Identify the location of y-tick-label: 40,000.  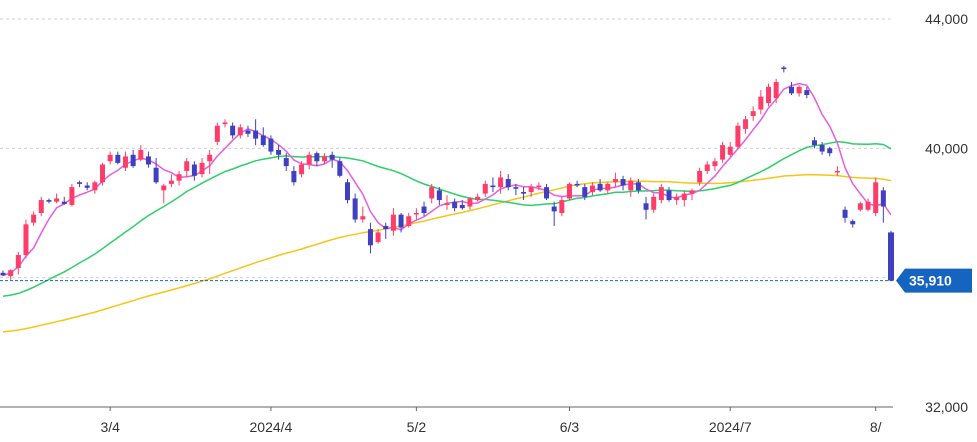
(946, 148).